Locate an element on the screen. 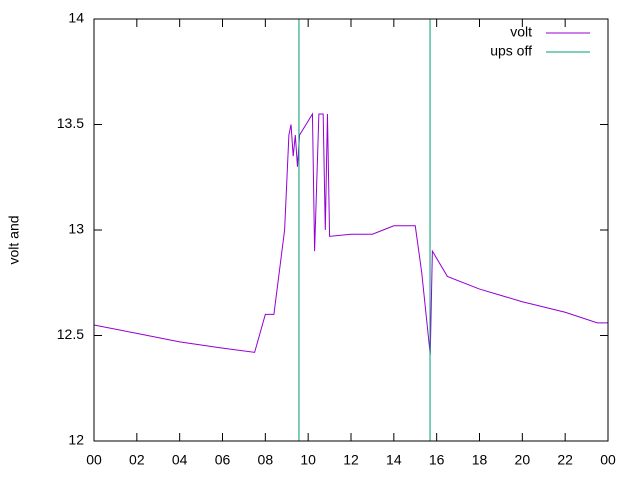 The height and width of the screenshot is (480, 640). x-tick-label: 06 is located at coordinates (223, 460).